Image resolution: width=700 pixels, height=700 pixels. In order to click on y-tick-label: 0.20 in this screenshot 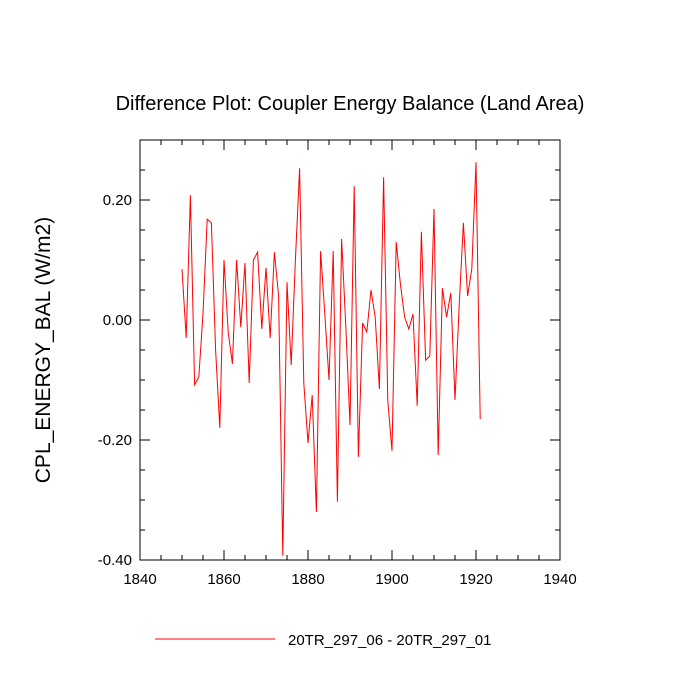, I will do `click(117, 200)`.